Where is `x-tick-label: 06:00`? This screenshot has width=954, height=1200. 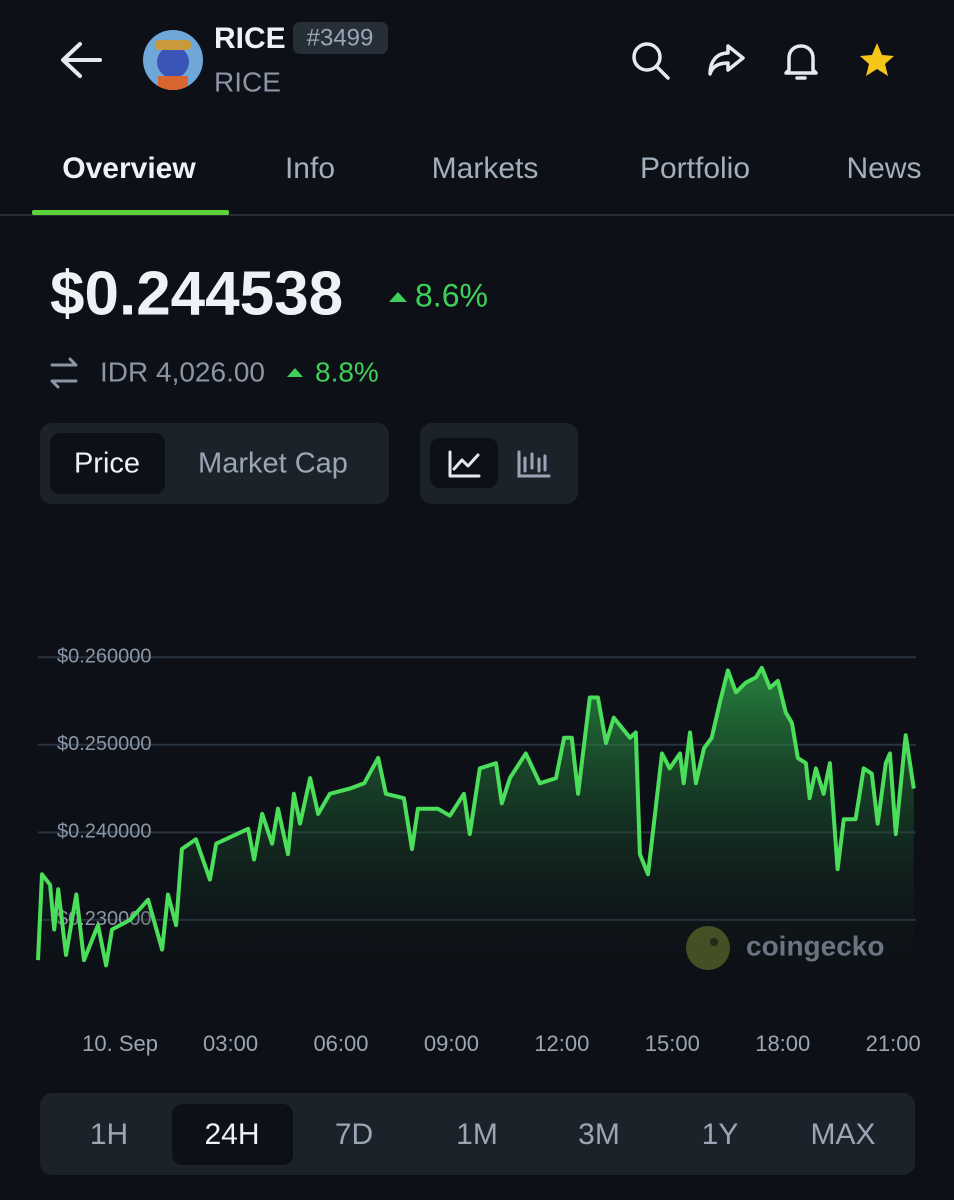 x-tick-label: 06:00 is located at coordinates (340, 1043).